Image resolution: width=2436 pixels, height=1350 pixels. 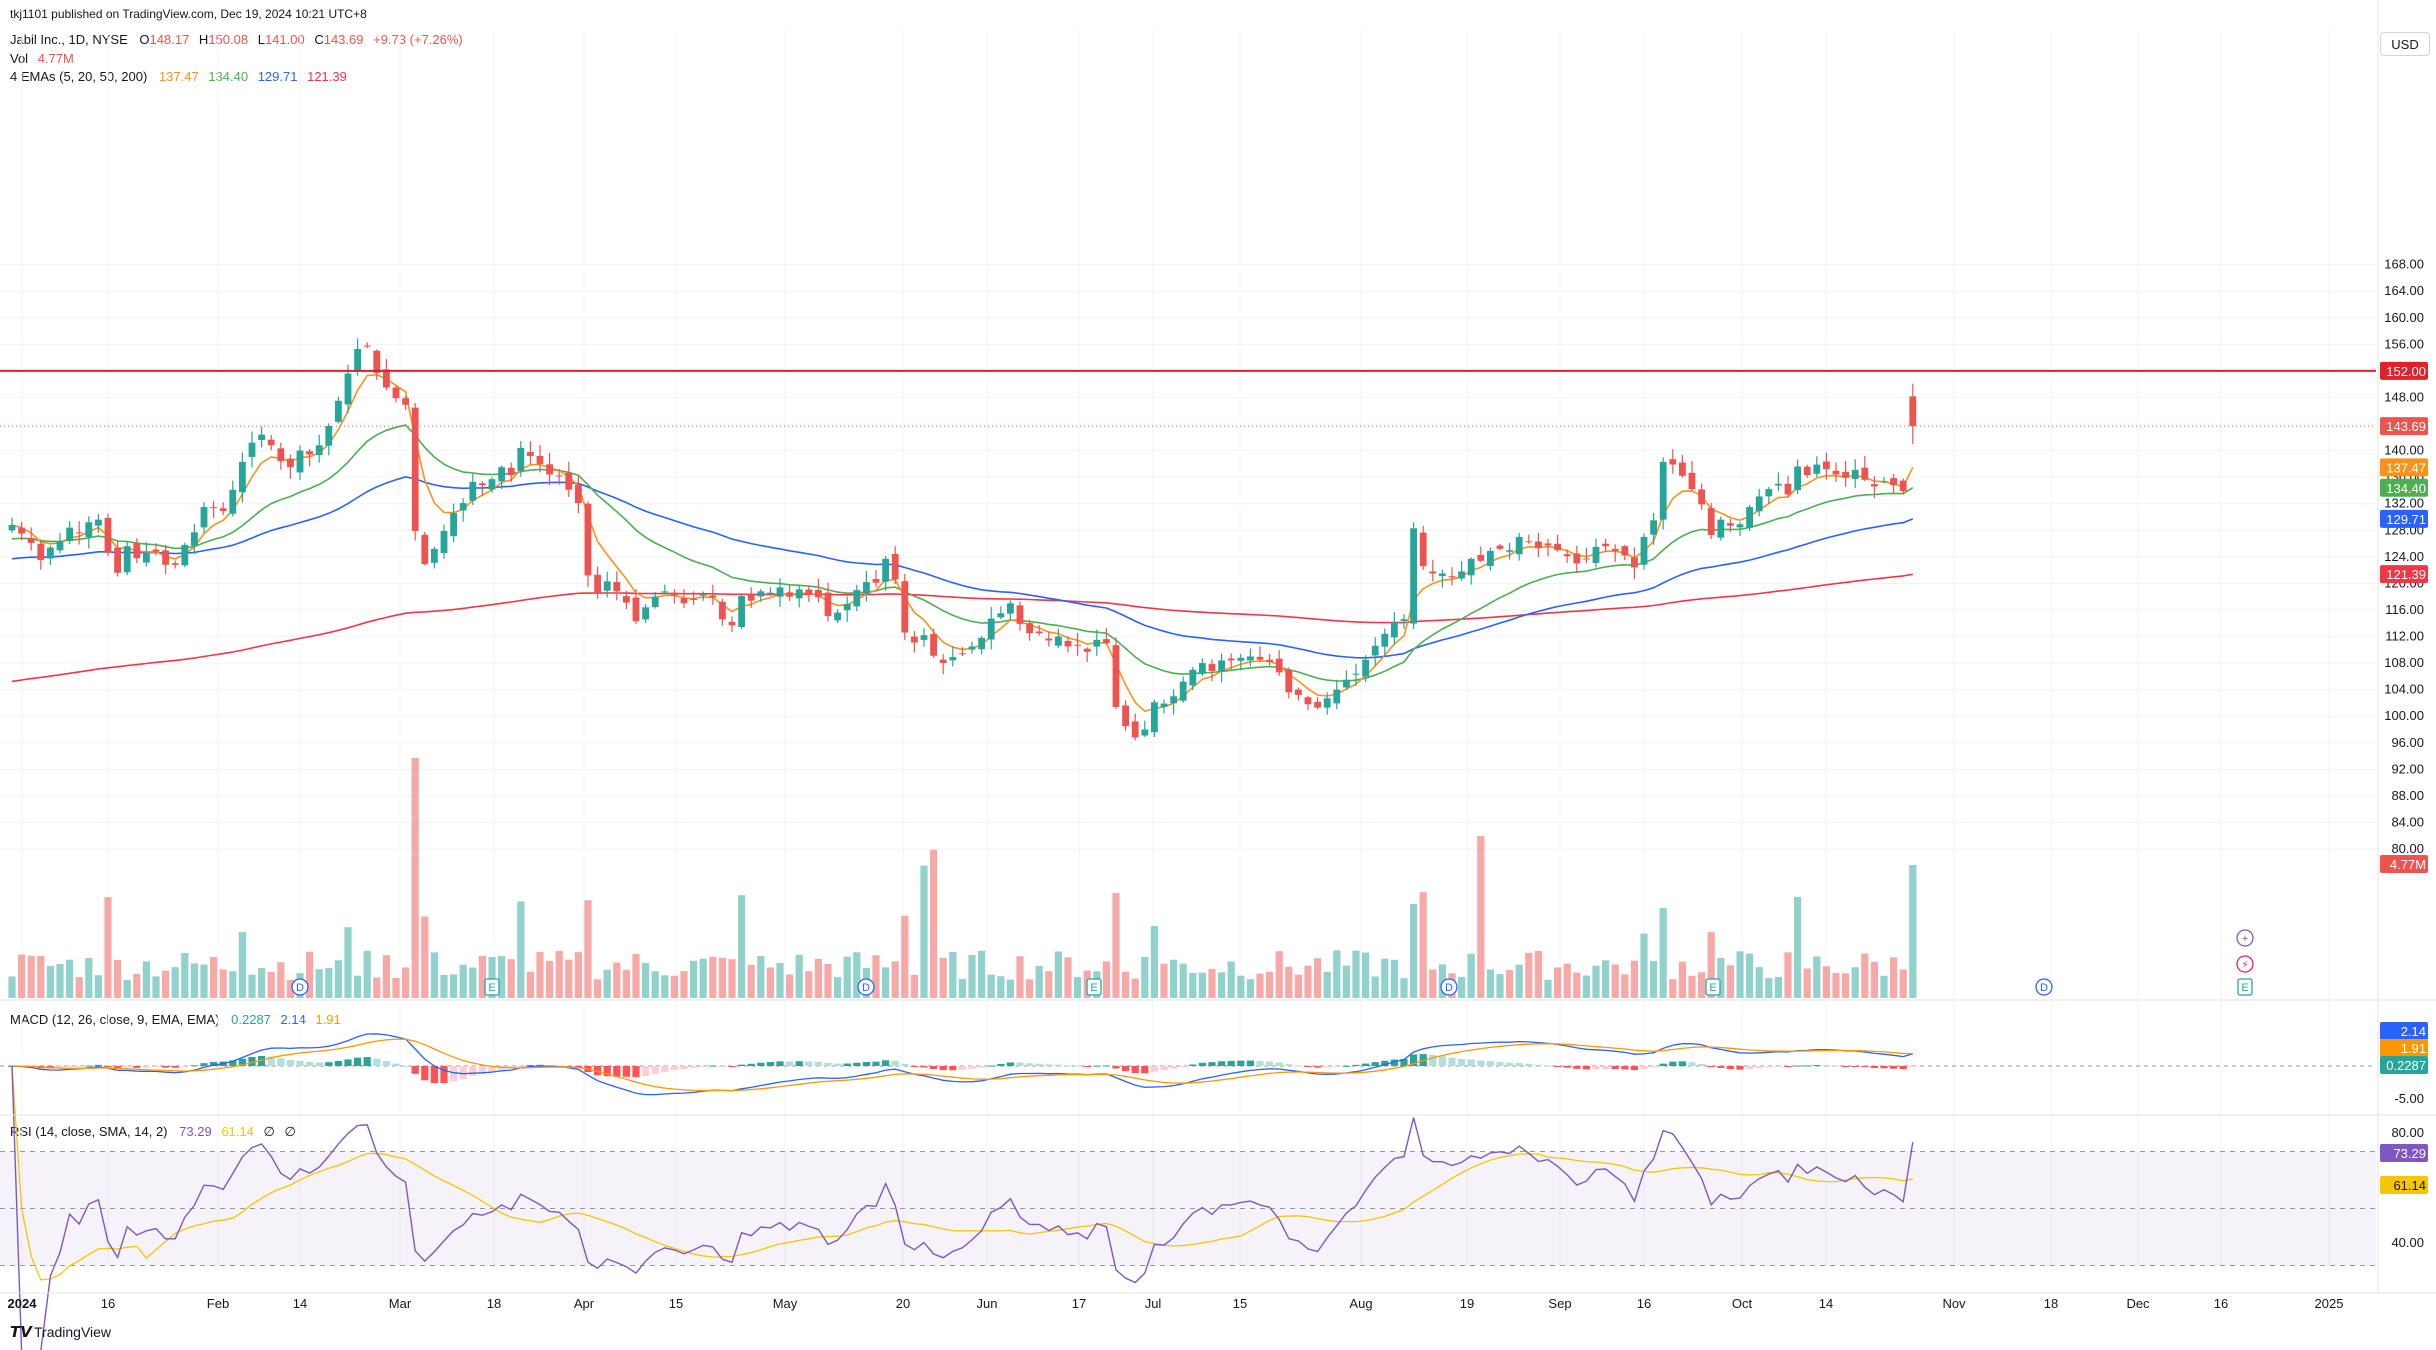 What do you see at coordinates (69, 39) in the screenshot?
I see `symbol-title: Jabil Inc., 1D, NYSE` at bounding box center [69, 39].